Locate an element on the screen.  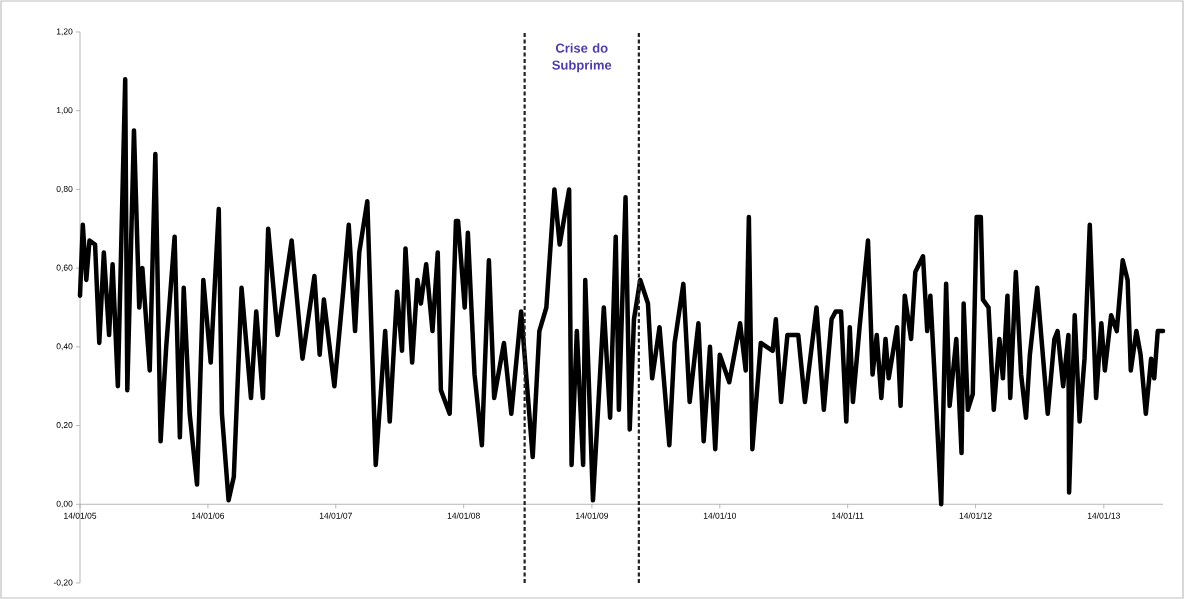
annotation: Crise do Subprime is located at coordinates (582, 58).